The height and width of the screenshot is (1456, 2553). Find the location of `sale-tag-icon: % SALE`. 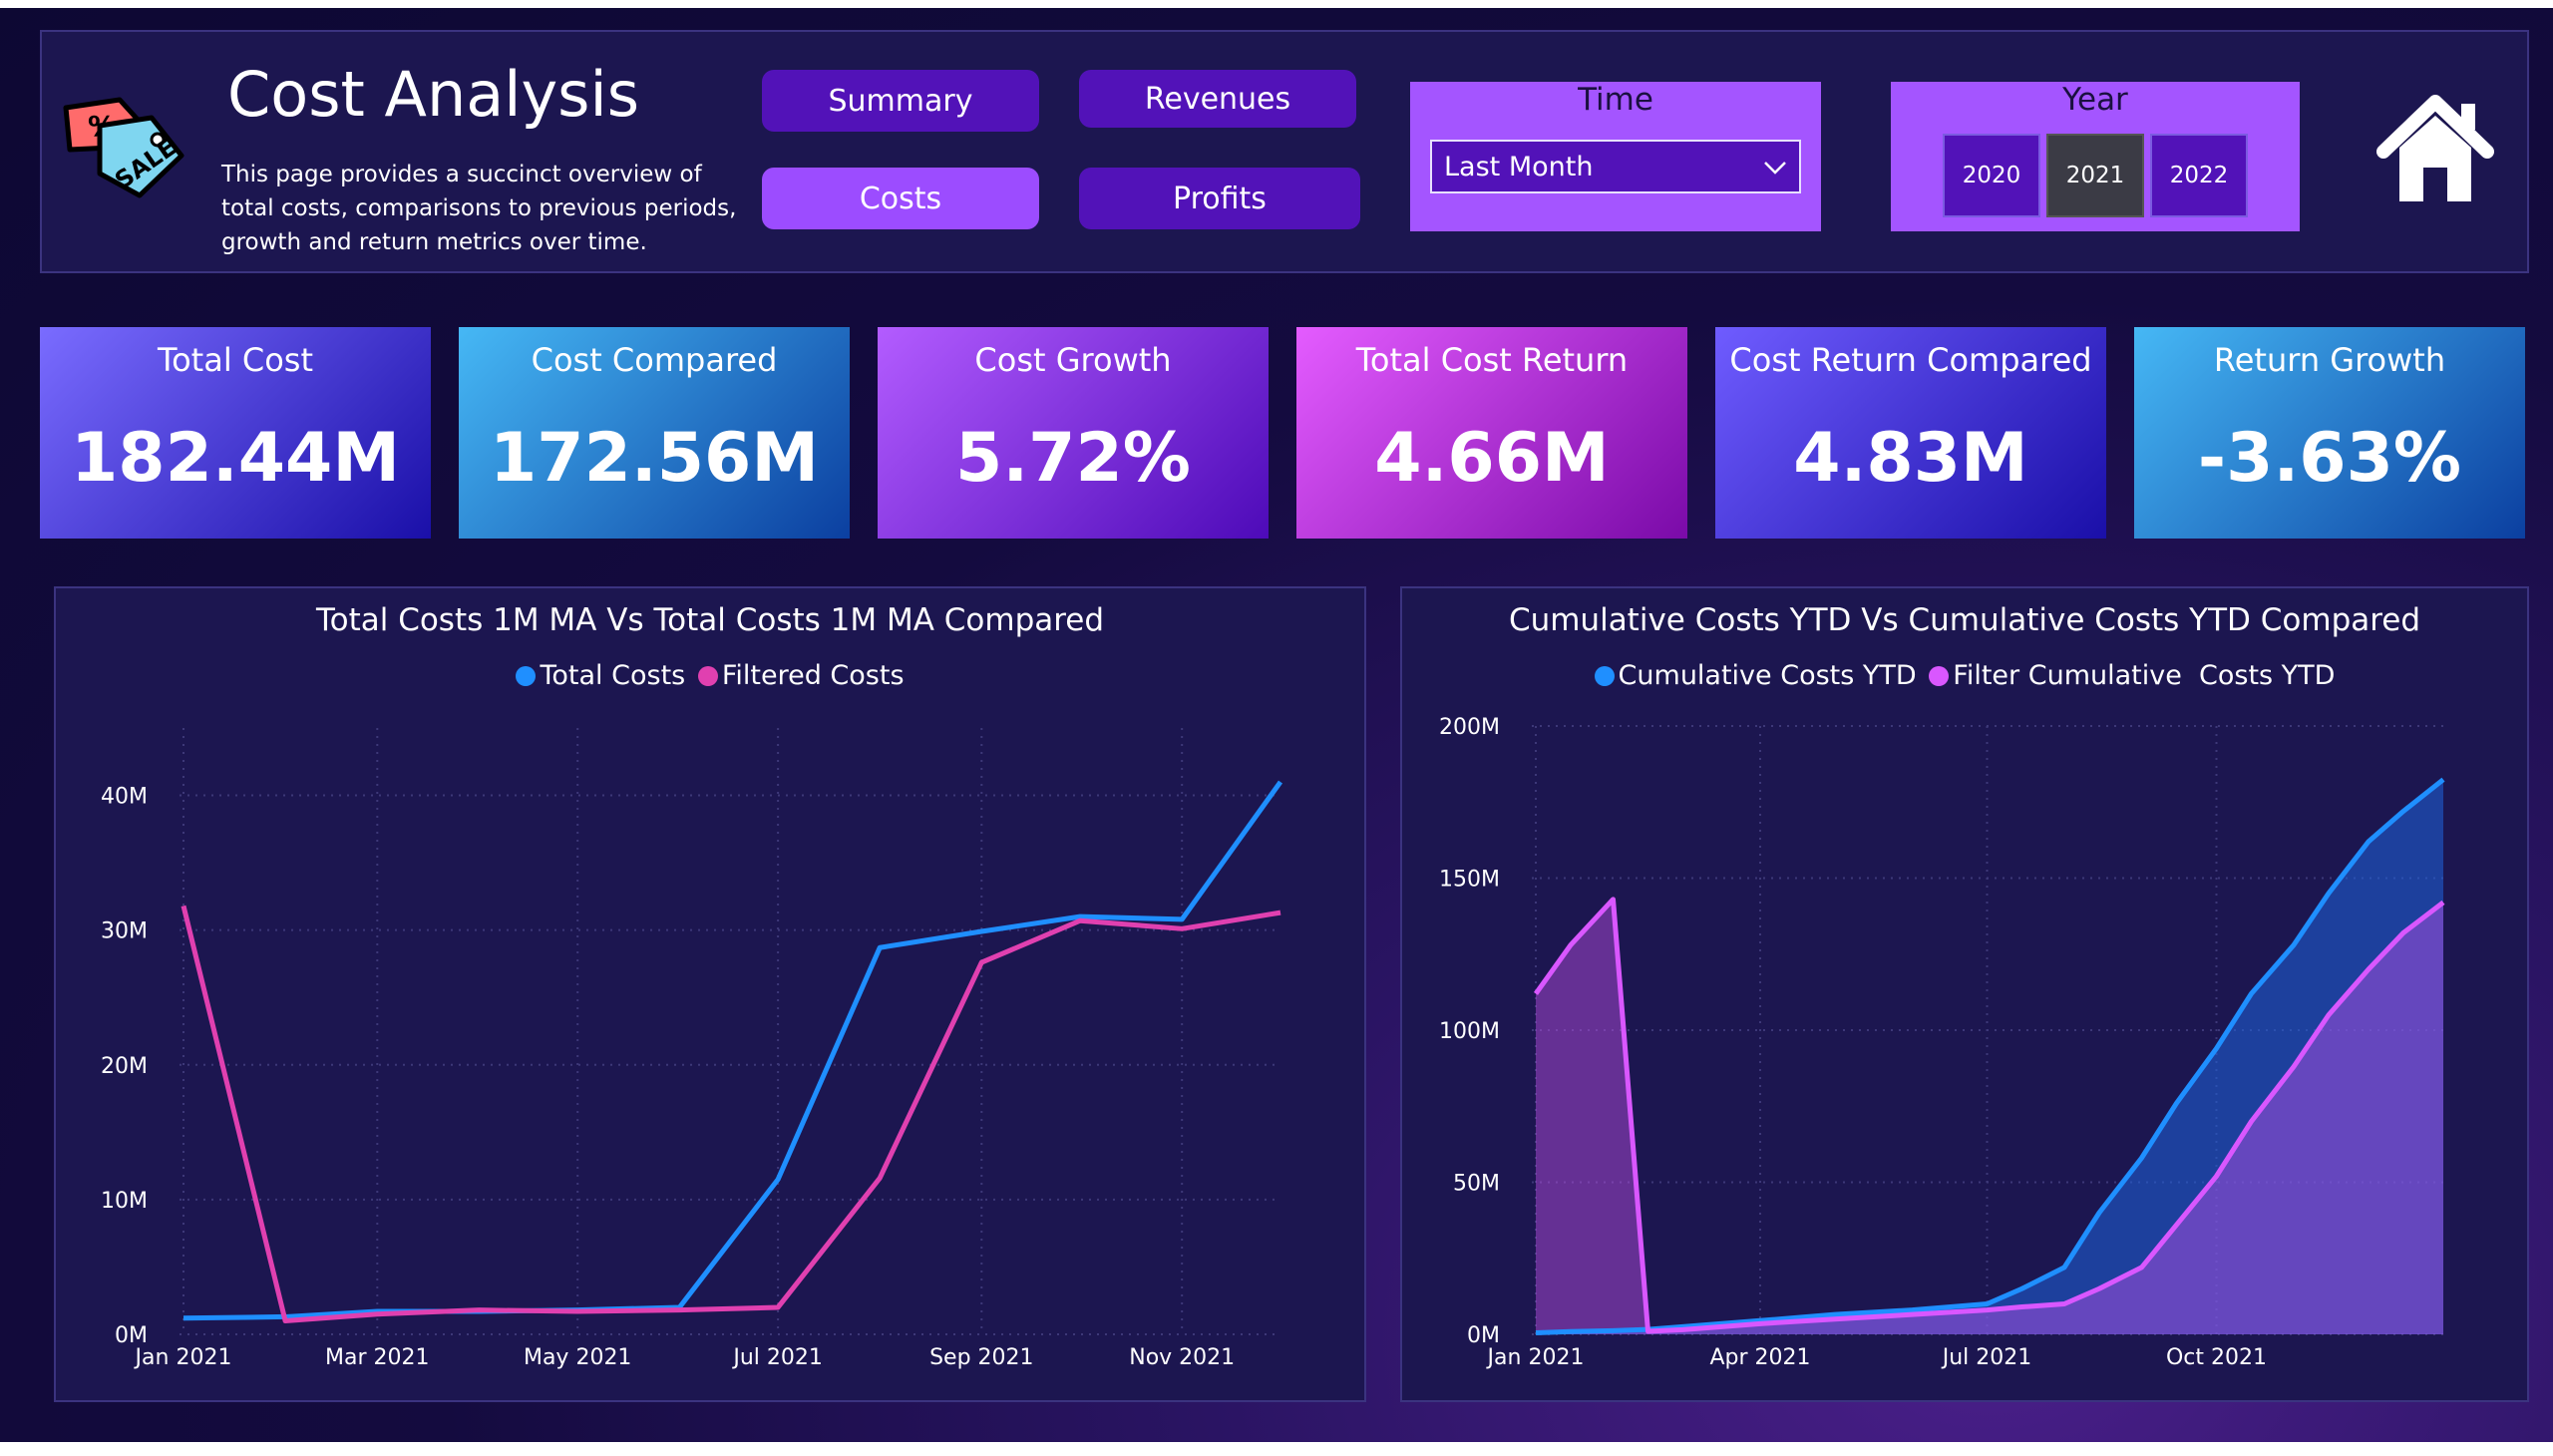

sale-tag-icon: % SALE is located at coordinates (124, 147).